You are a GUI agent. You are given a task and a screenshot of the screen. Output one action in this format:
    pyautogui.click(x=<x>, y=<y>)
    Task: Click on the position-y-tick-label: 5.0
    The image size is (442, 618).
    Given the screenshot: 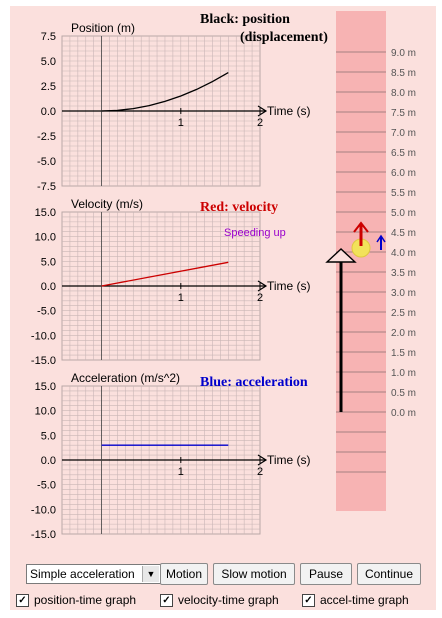 What is the action you would take?
    pyautogui.click(x=48, y=62)
    